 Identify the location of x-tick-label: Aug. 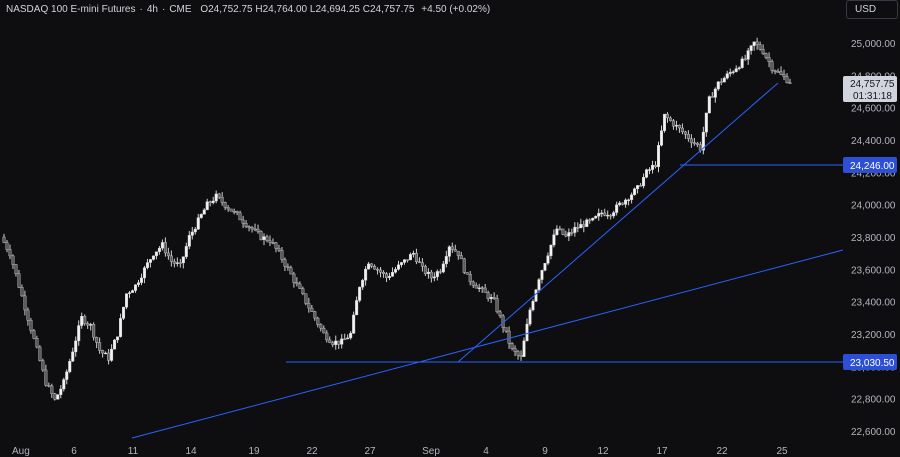
(21, 451).